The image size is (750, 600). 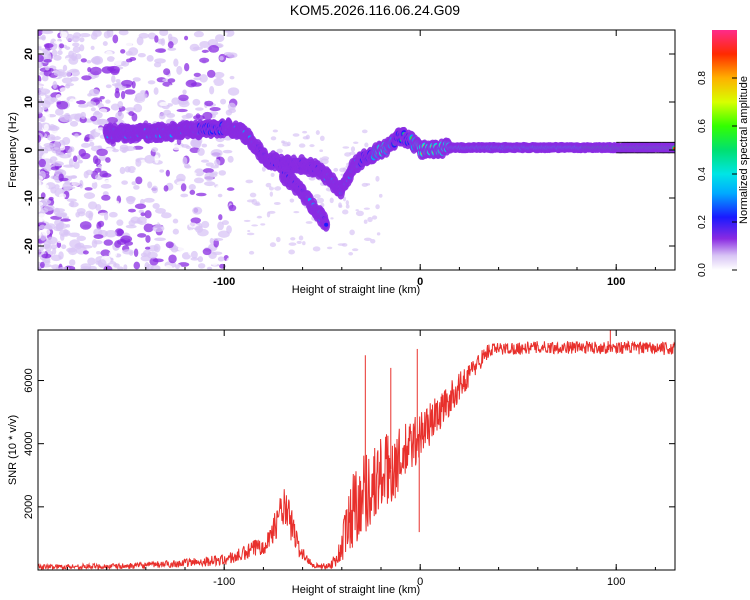 I want to click on y-tick-label: 10, so click(x=29, y=102).